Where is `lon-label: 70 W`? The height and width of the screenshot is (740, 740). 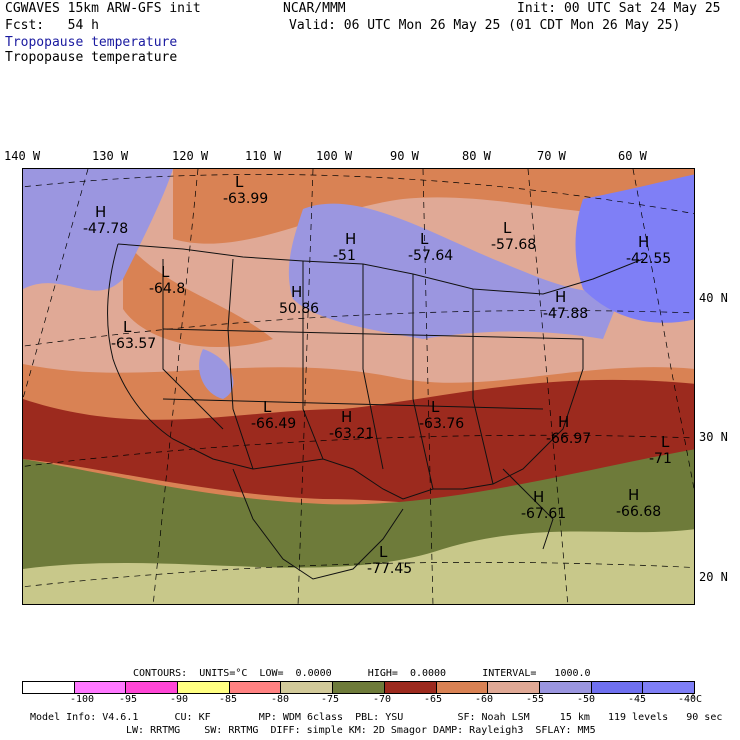
lon-label: 70 W is located at coordinates (551, 156).